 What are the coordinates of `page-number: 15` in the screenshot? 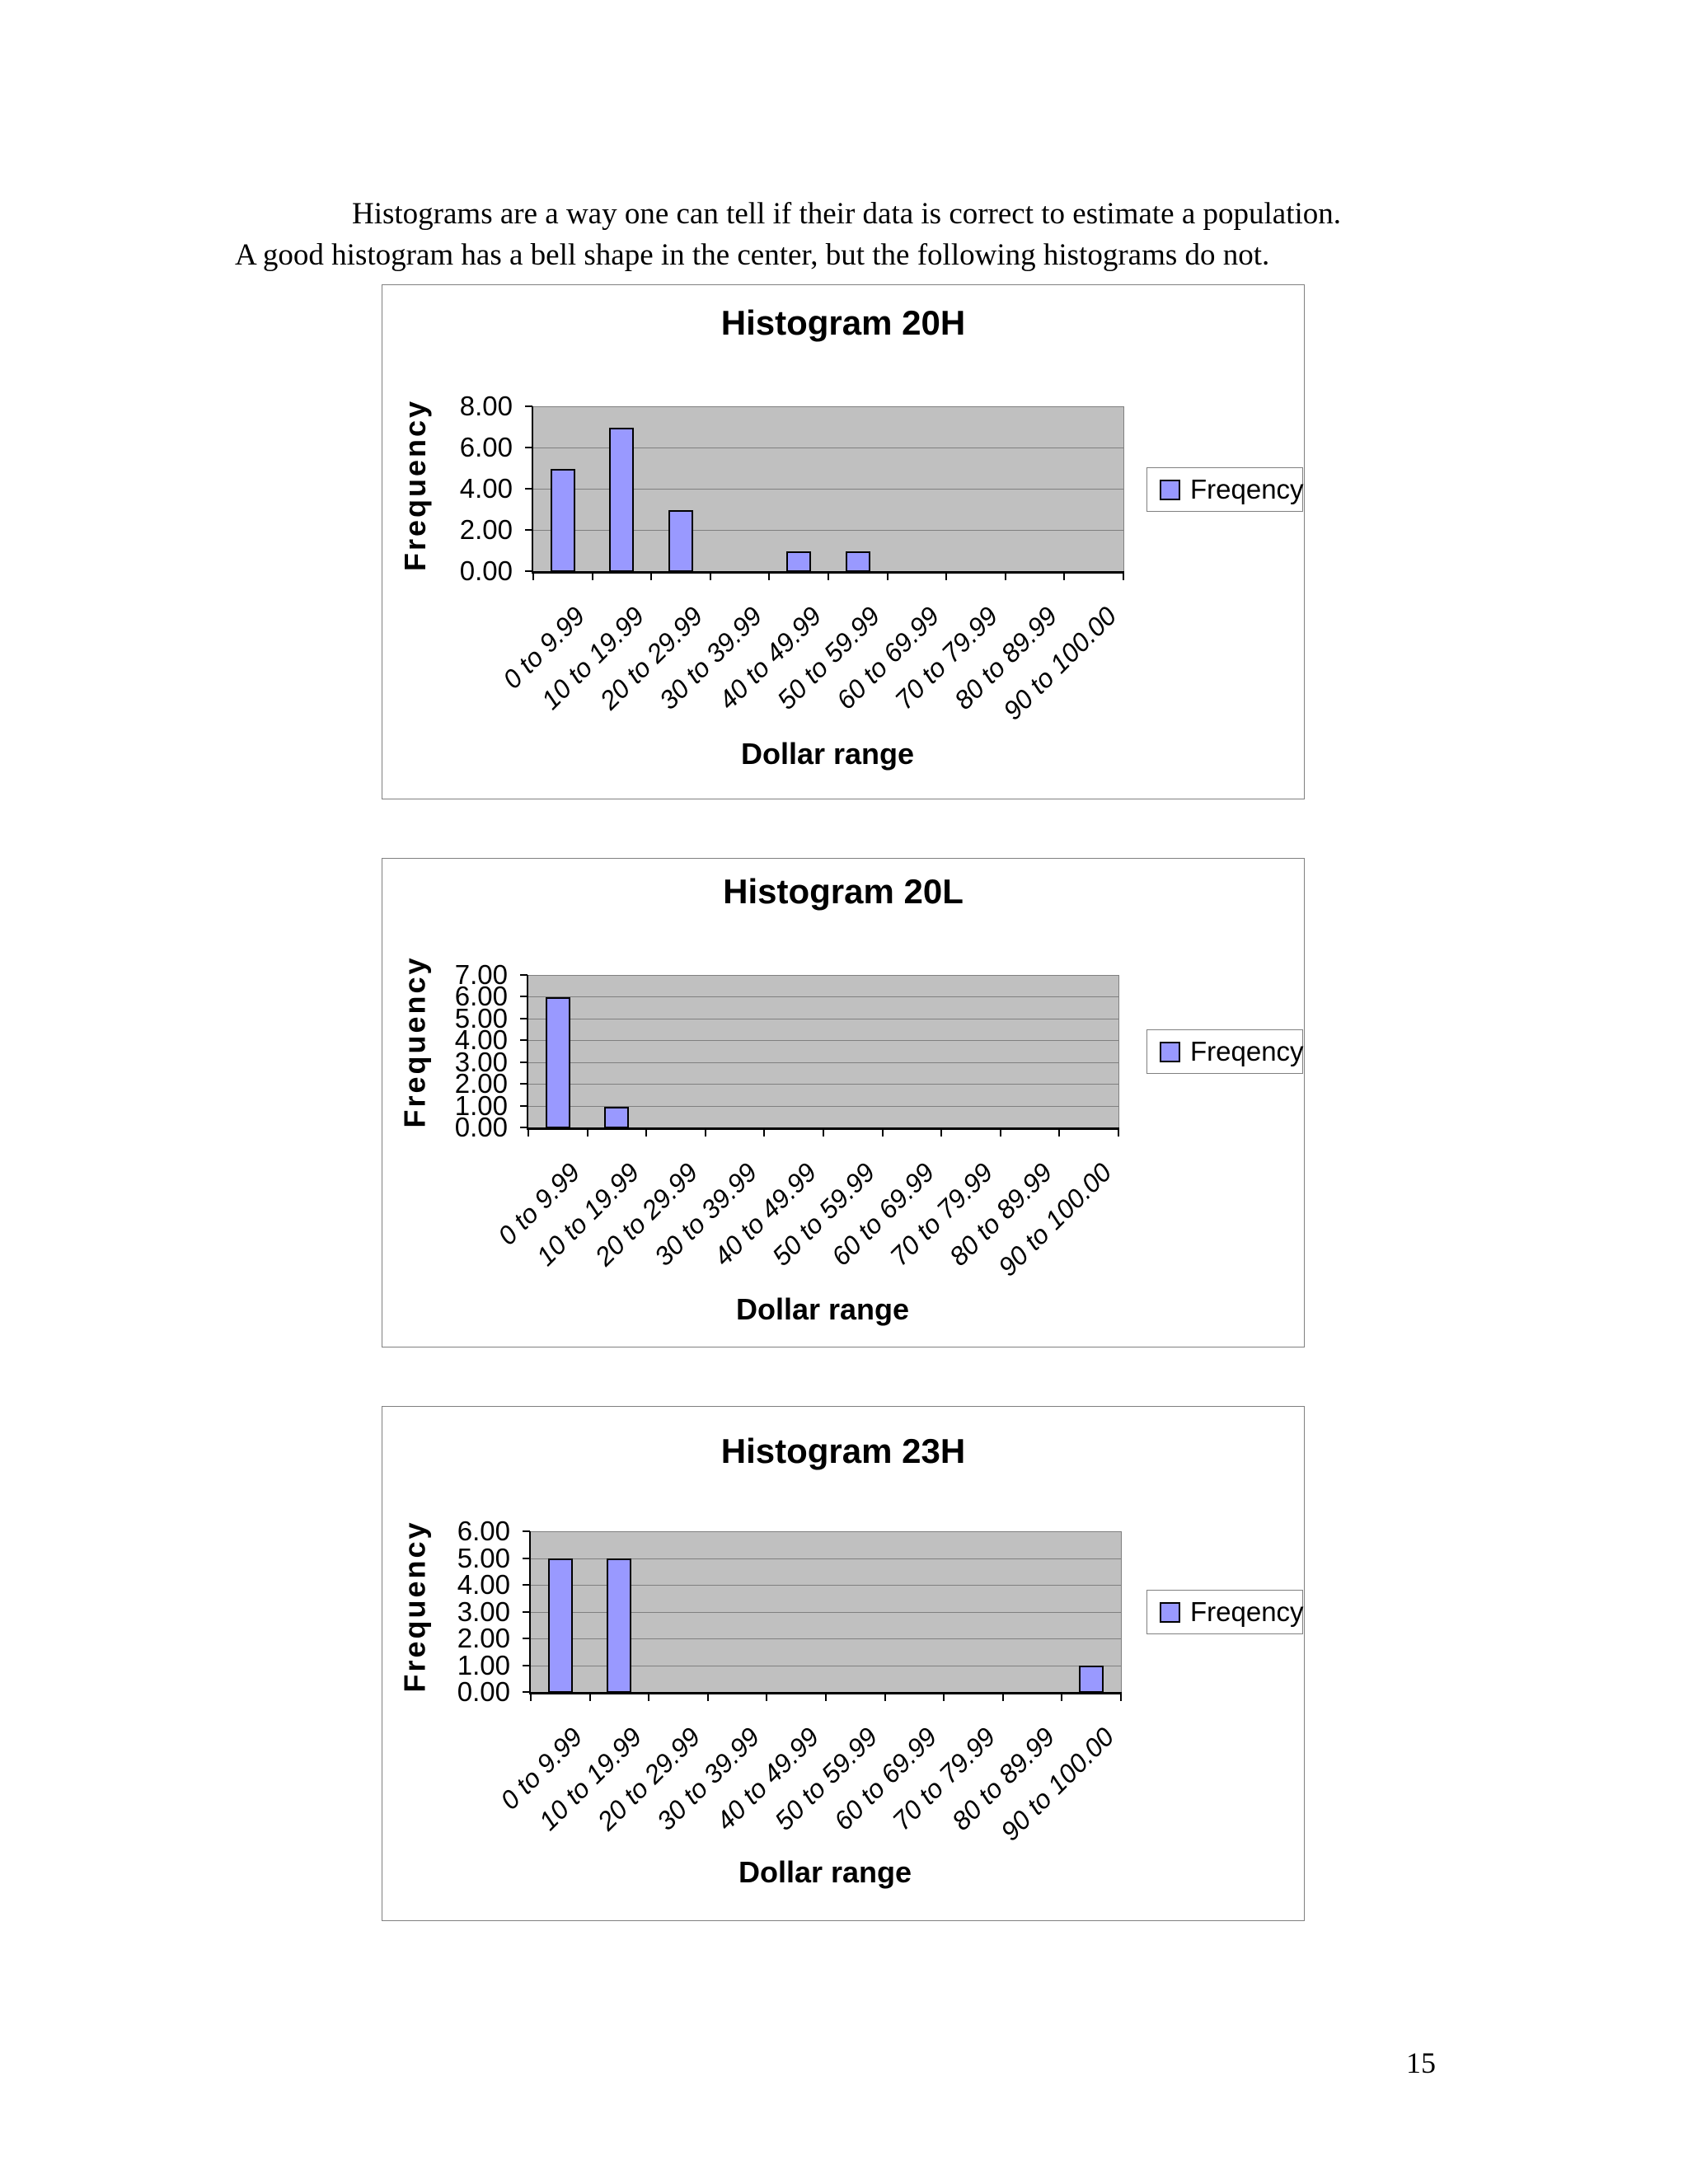 It's located at (1421, 2062).